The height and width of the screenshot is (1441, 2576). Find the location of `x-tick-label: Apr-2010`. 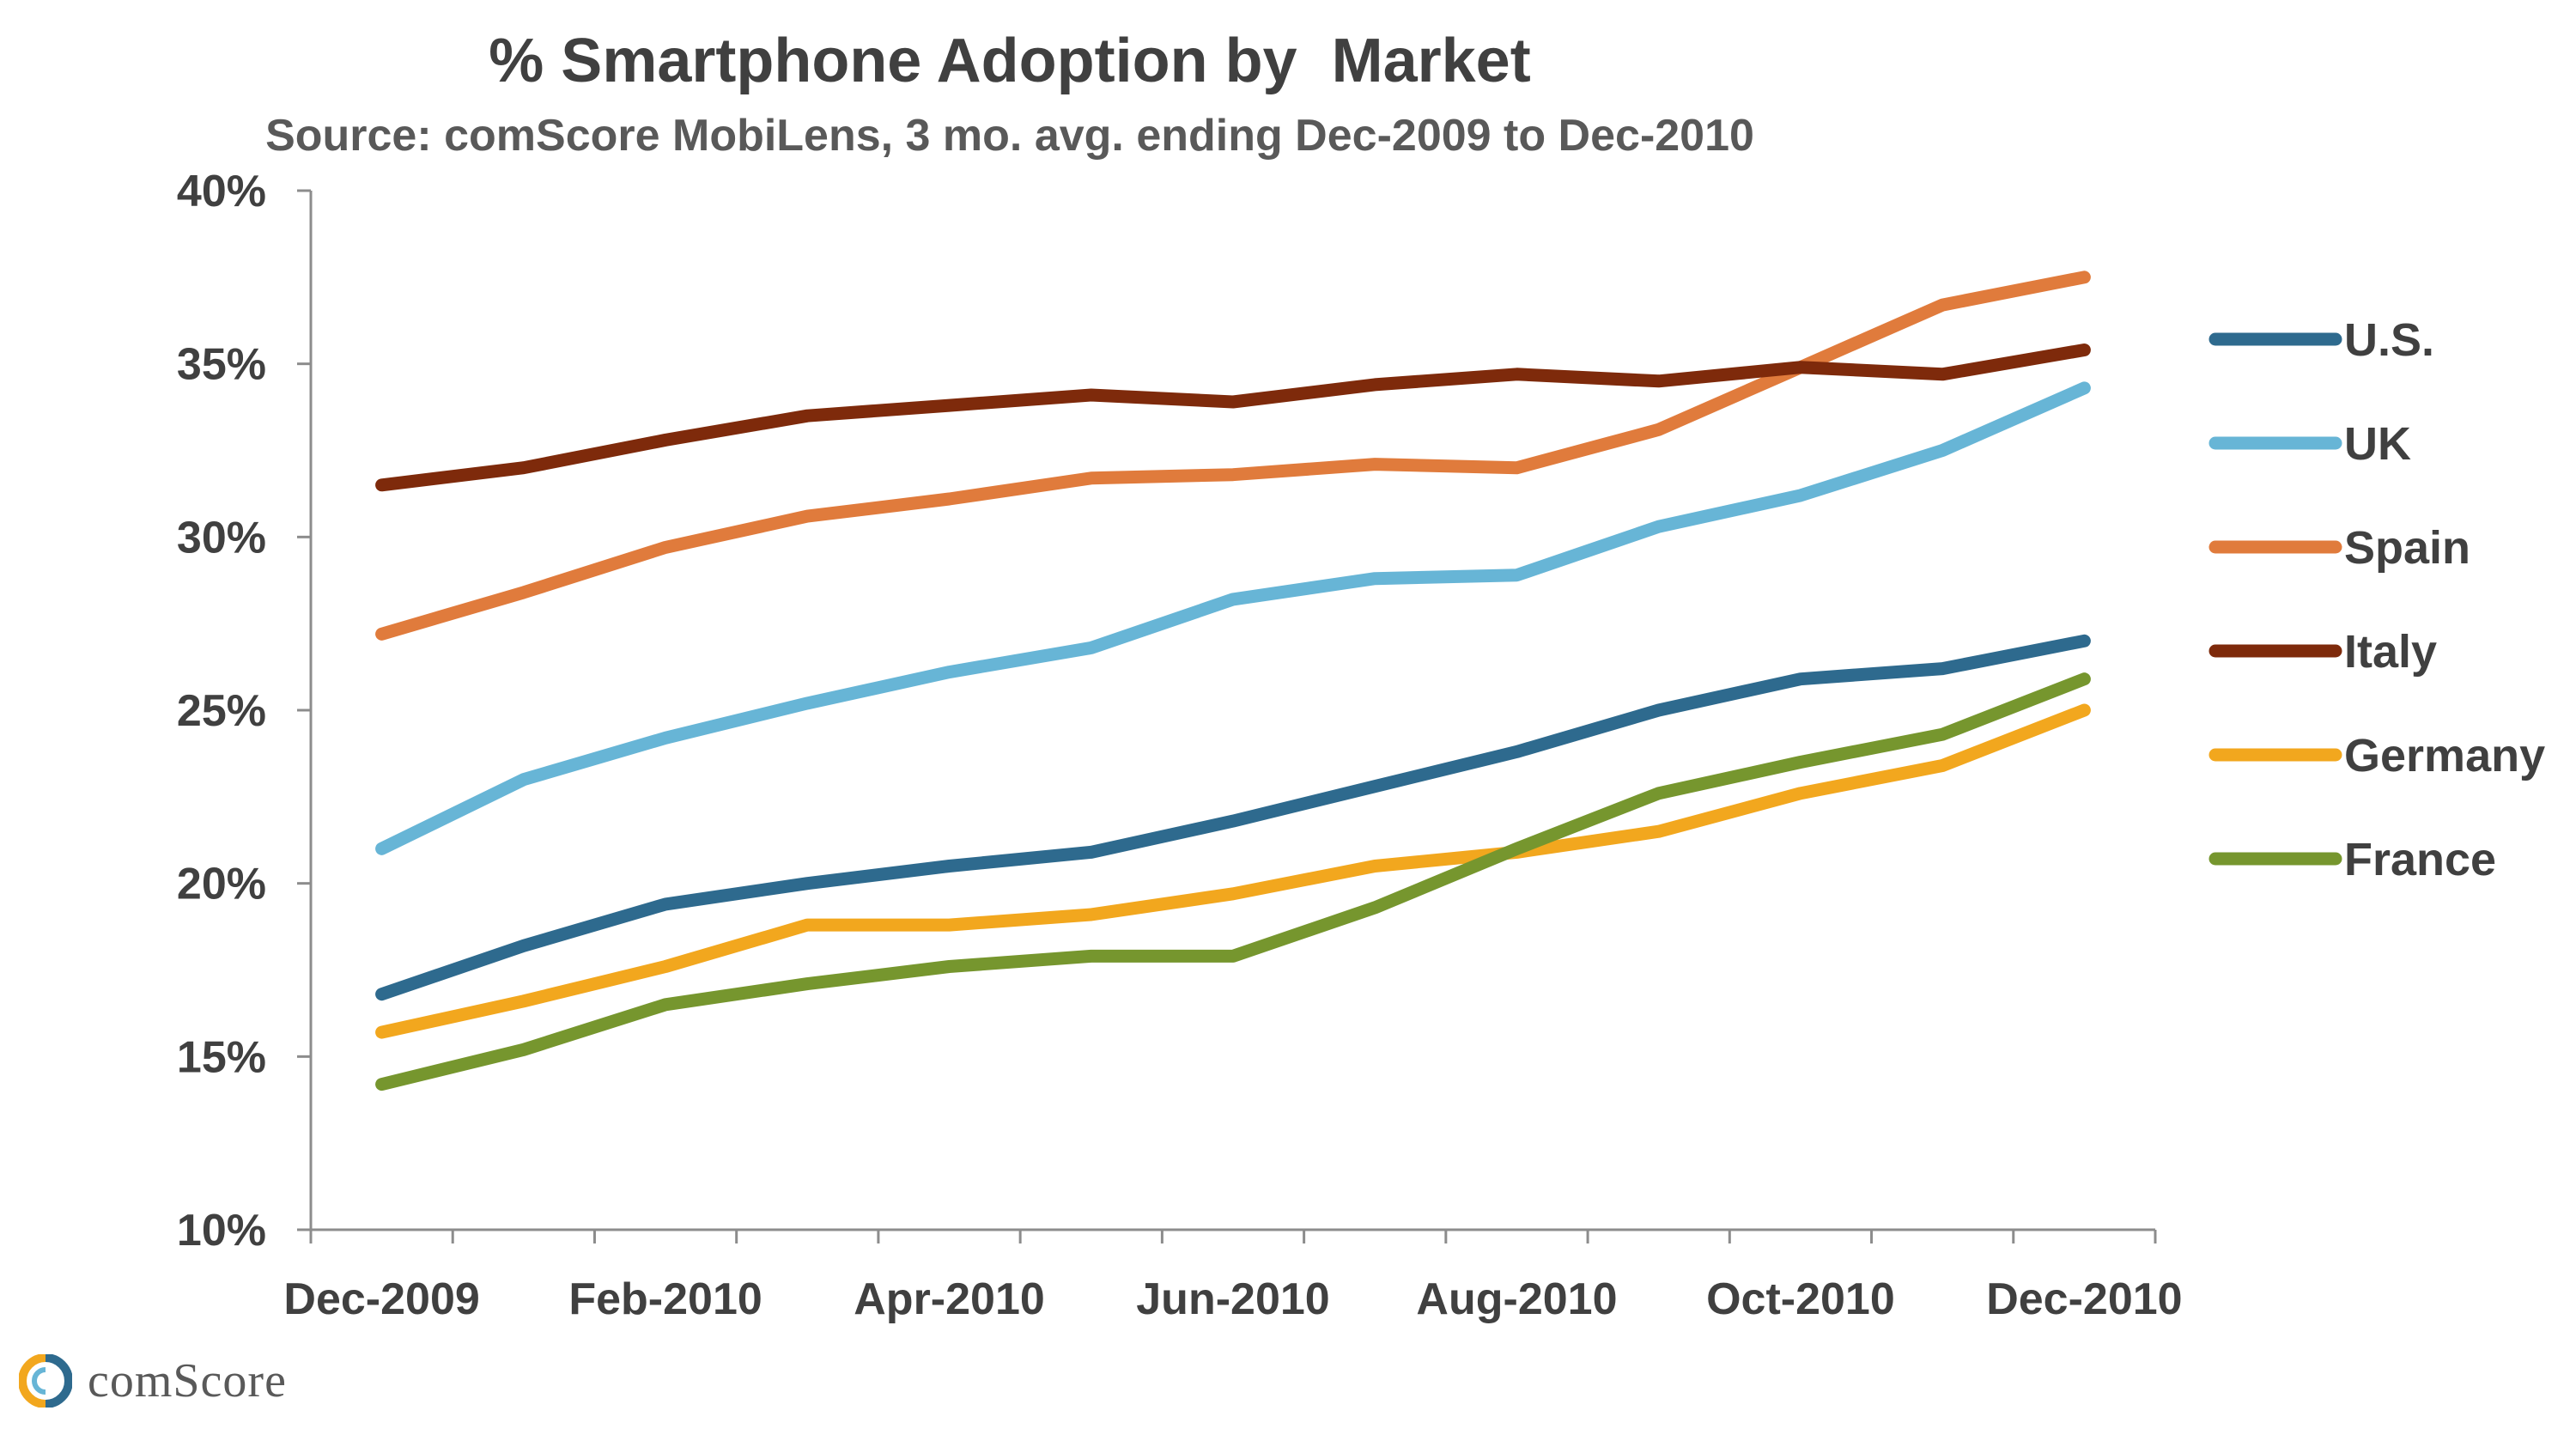

x-tick-label: Apr-2010 is located at coordinates (950, 1299).